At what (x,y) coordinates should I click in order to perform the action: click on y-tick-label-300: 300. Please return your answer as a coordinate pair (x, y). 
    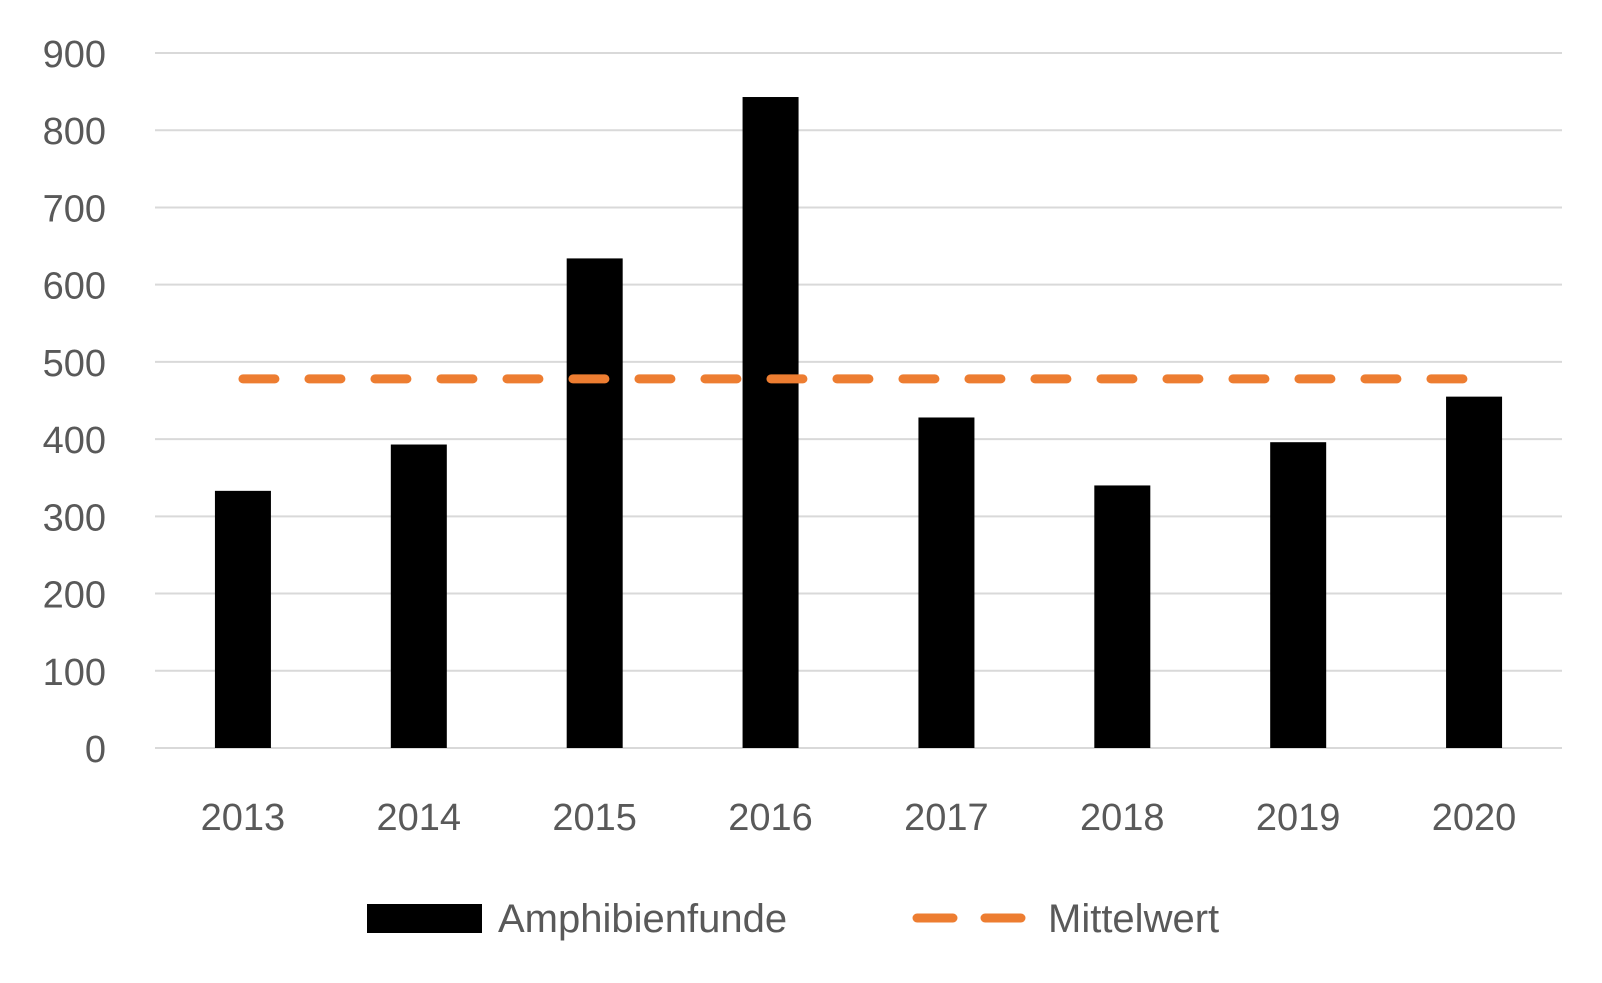
    Looking at the image, I should click on (74, 518).